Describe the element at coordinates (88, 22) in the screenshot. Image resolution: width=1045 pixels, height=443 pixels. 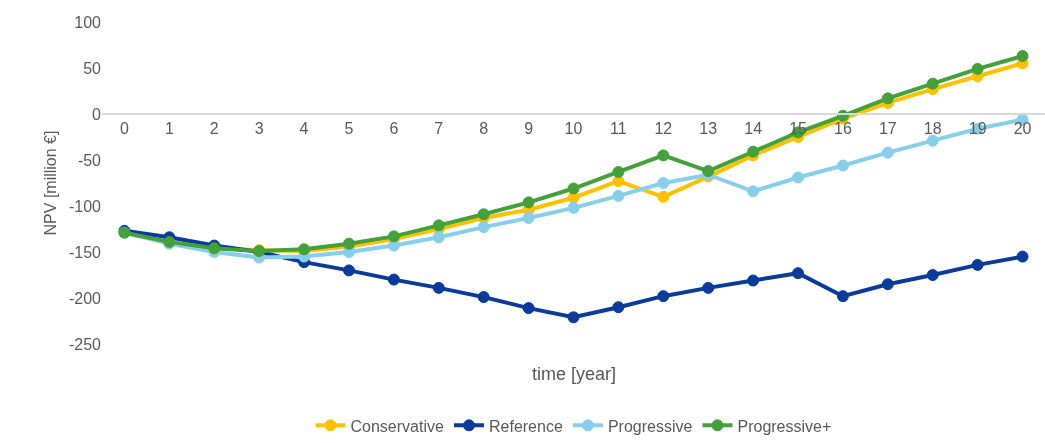
I see `y-tick-label: 100` at that location.